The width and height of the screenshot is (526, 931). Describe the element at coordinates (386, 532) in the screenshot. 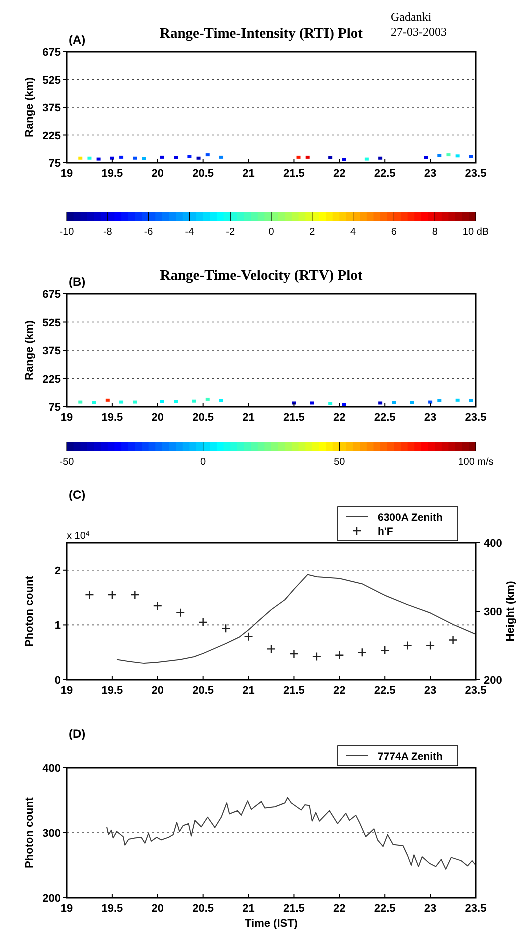

I see `legend-label: h'F` at that location.